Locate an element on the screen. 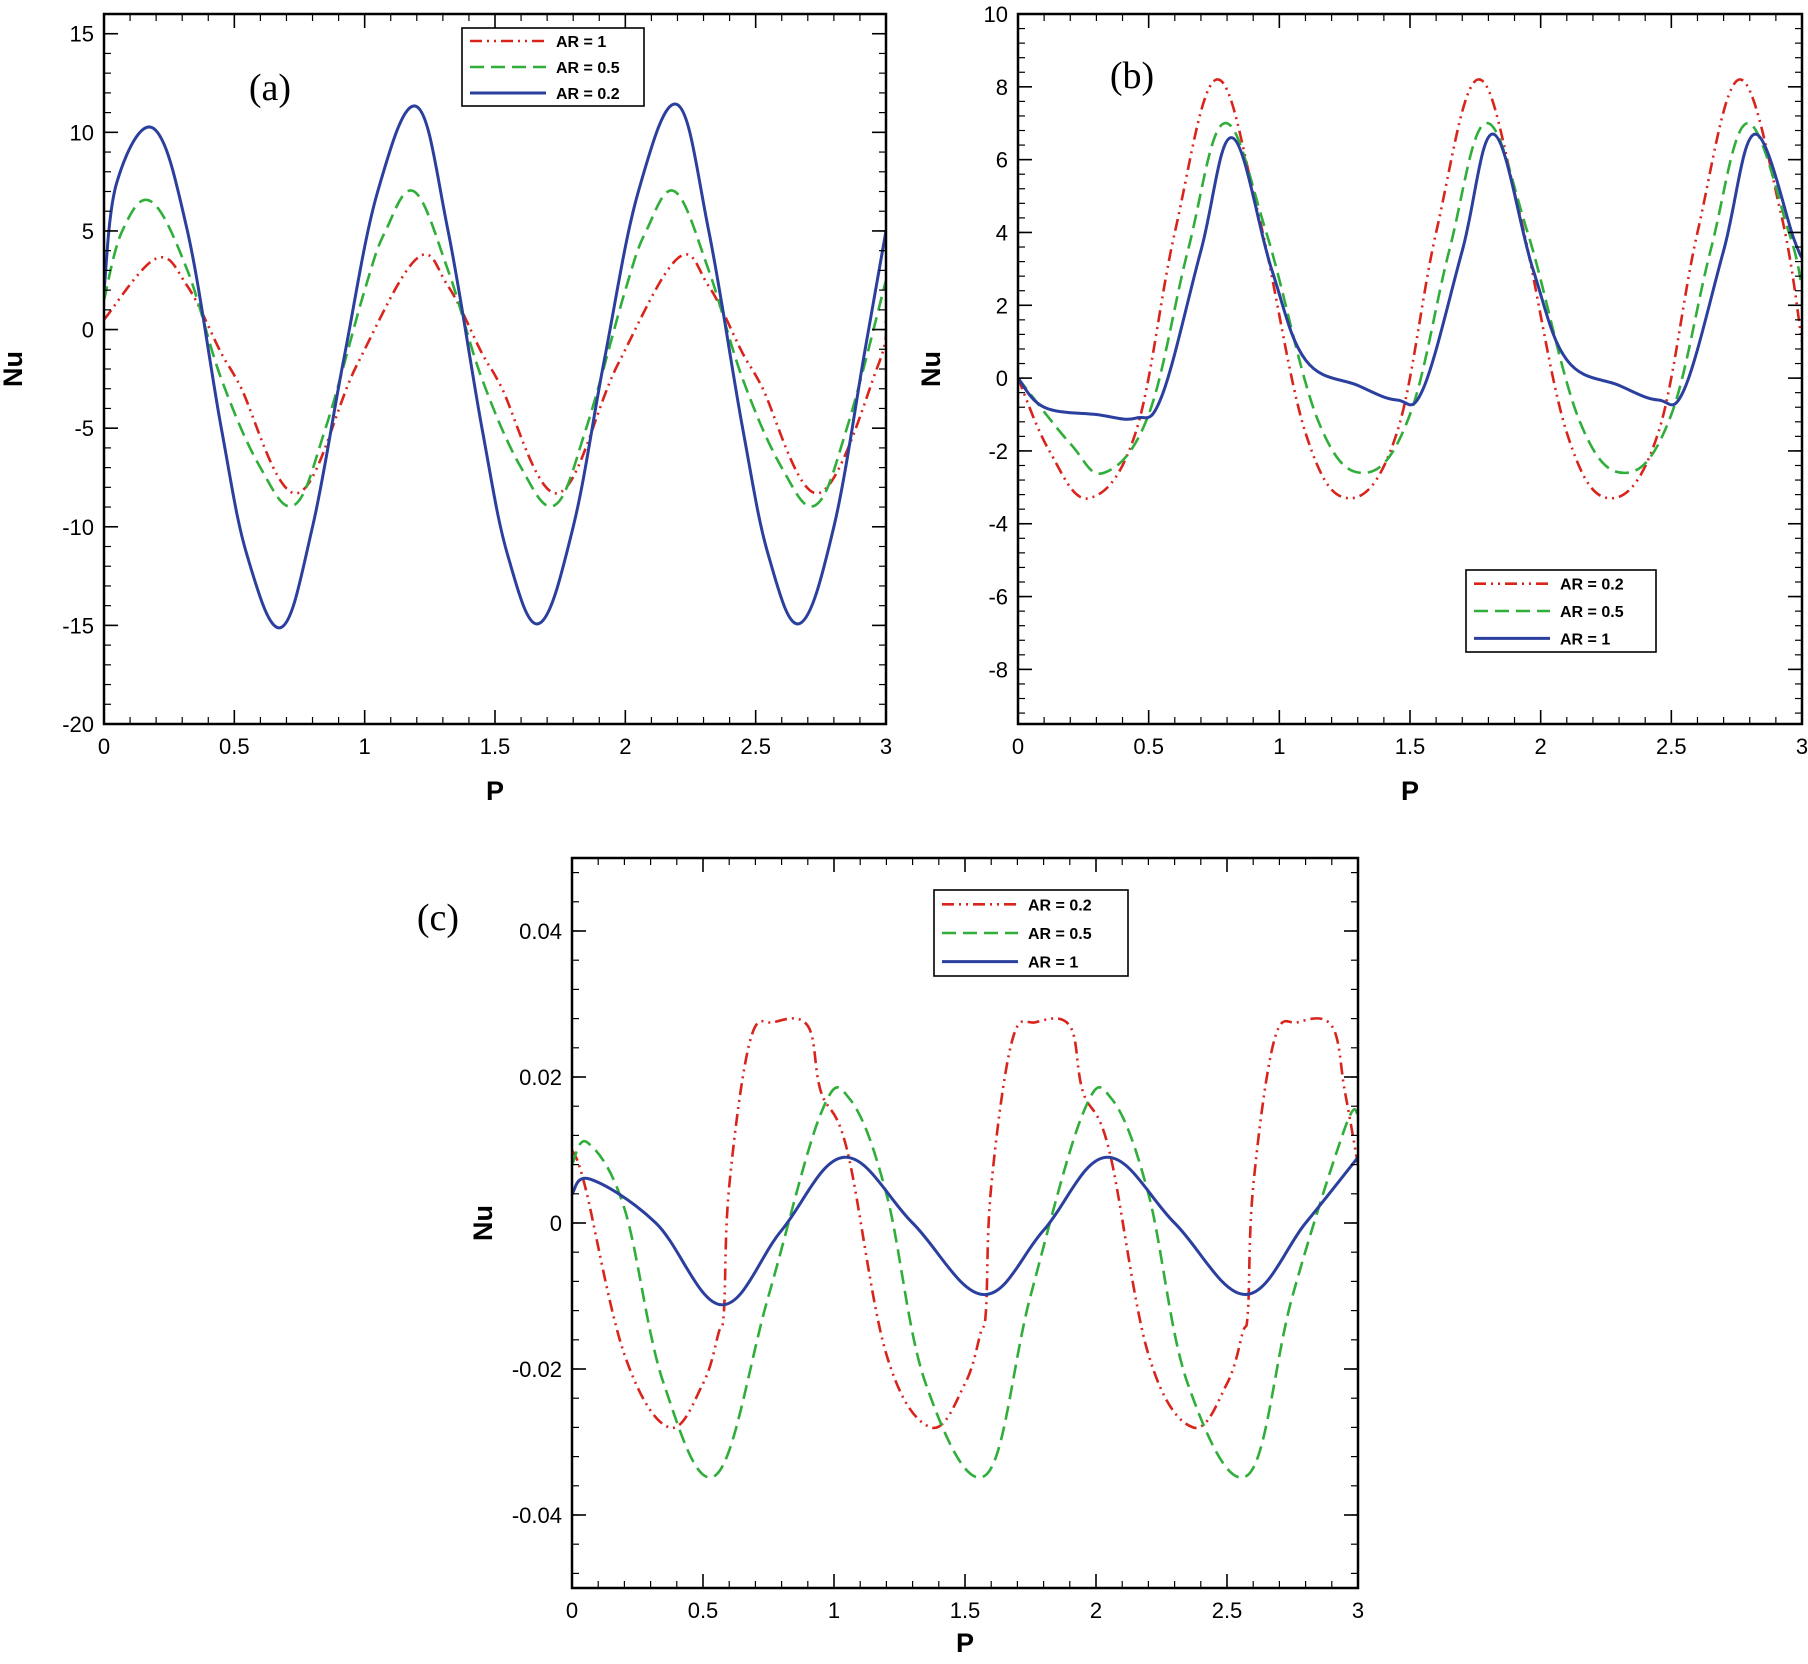 Image resolution: width=1808 pixels, height=1664 pixels. y-tick-label: -5 is located at coordinates (84, 428).